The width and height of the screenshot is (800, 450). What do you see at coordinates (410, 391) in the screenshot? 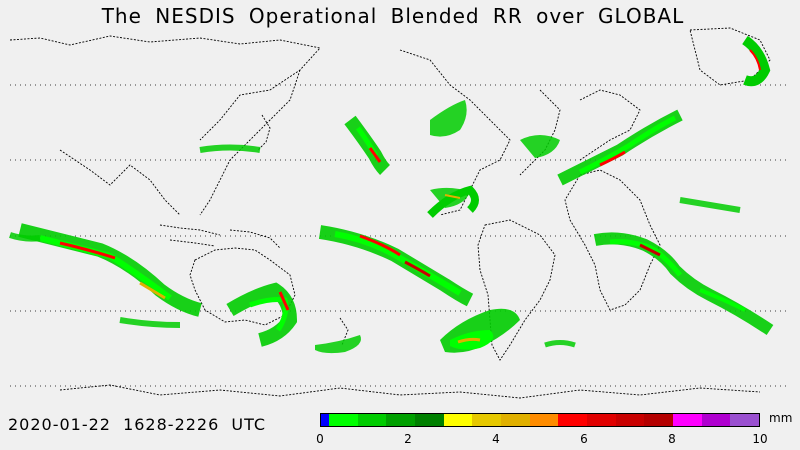
I see `coast-antarctica` at bounding box center [410, 391].